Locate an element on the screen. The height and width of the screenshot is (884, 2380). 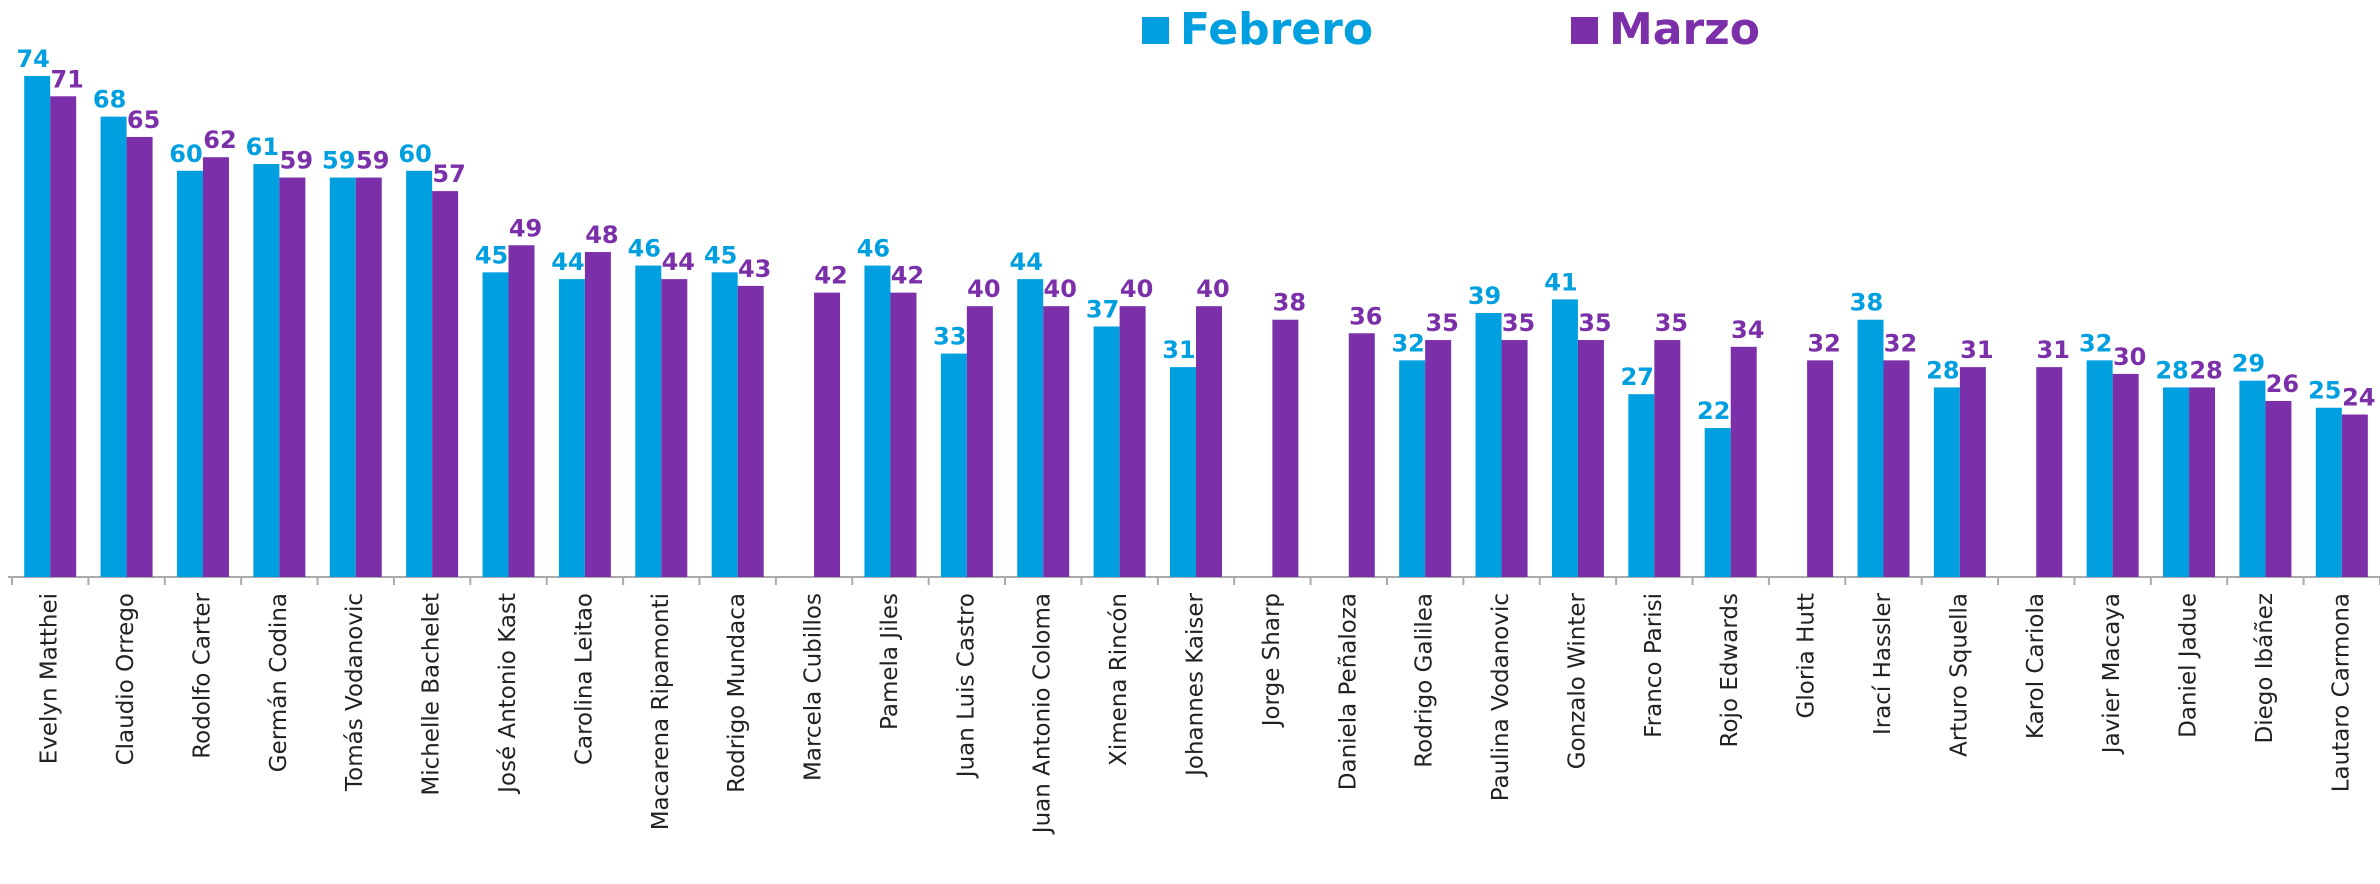
x-tick-label: Johannes Kaiser is located at coordinates (1196, 684).